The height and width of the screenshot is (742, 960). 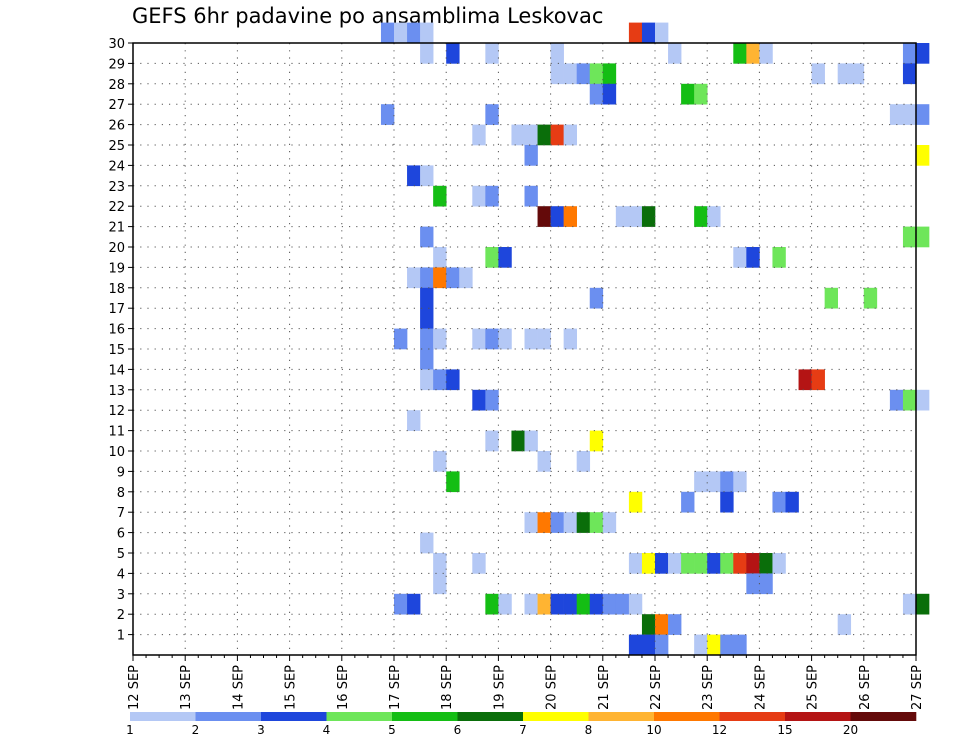 What do you see at coordinates (368, 16) in the screenshot?
I see `chart-title: GEFS 6hr padavine po ansamblima Leskovac` at bounding box center [368, 16].